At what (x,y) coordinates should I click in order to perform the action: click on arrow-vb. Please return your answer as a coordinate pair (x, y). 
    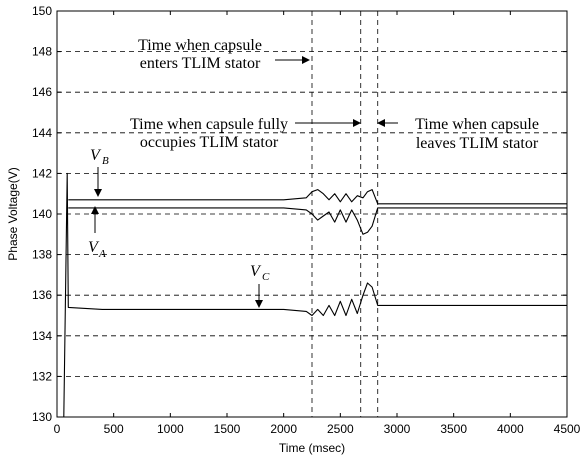
    Looking at the image, I should click on (98, 182).